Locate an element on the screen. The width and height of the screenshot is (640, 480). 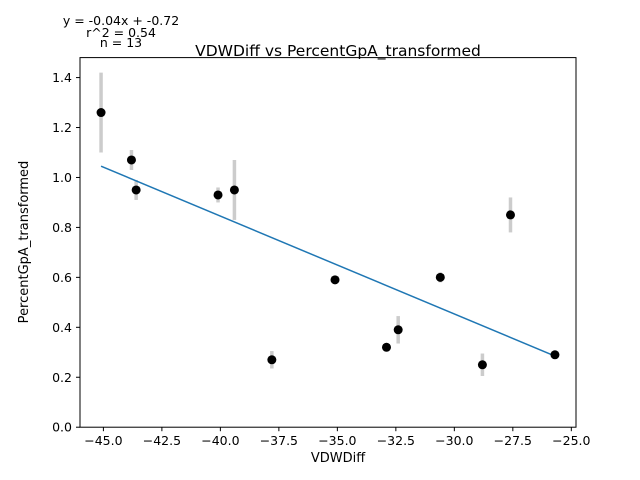
equation-annotation: y = -0.04x + -0.72 is located at coordinates (121, 20).